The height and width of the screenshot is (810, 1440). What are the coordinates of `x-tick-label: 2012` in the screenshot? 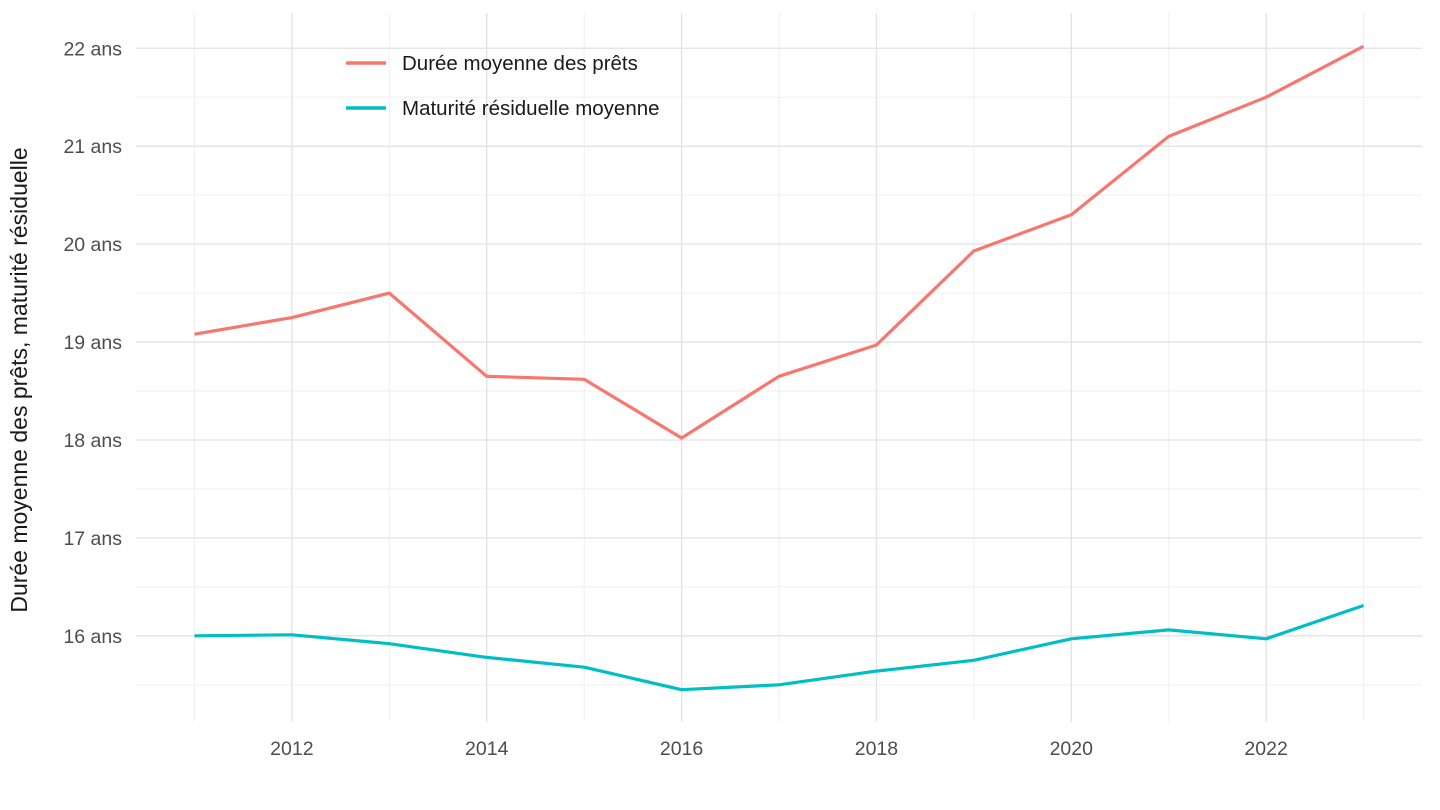 It's located at (291, 749).